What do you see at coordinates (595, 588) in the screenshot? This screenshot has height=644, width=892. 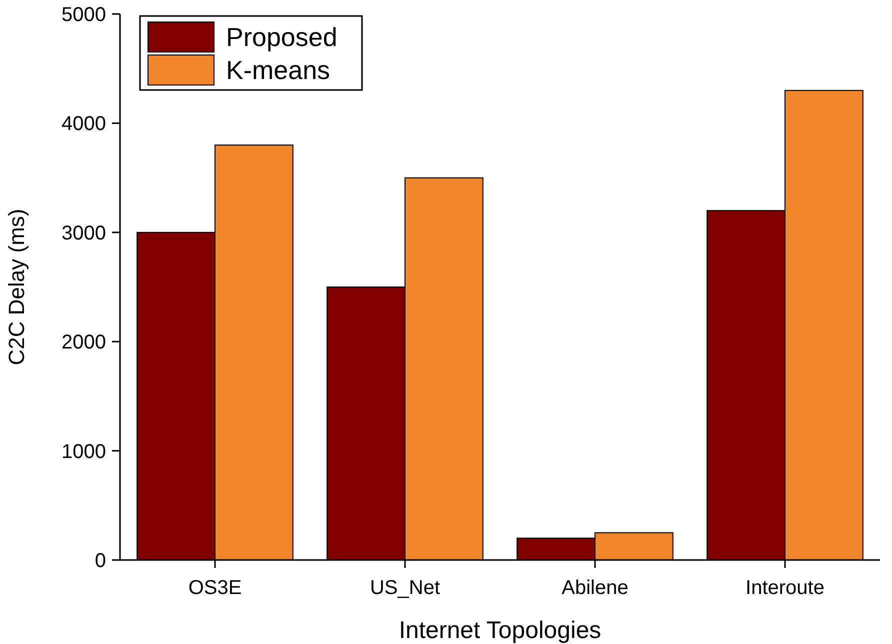 I see `x-tick-label: Abilene` at bounding box center [595, 588].